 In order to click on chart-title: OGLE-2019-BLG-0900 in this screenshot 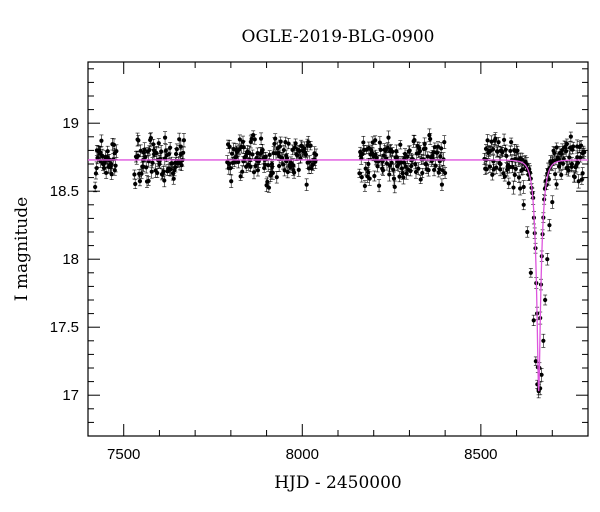, I will do `click(338, 37)`.